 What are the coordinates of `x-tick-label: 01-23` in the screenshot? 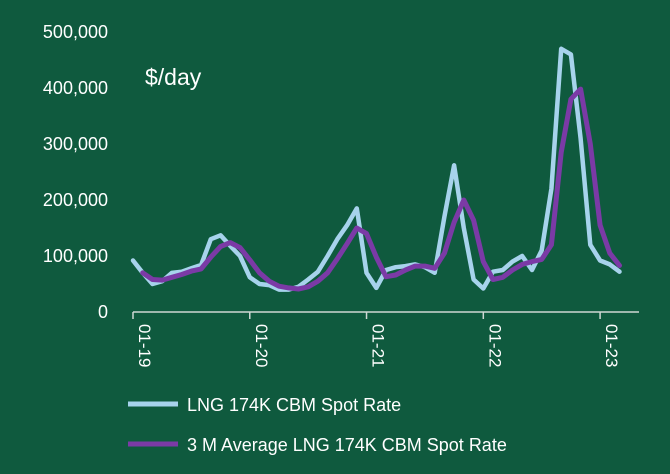 It's located at (611, 345).